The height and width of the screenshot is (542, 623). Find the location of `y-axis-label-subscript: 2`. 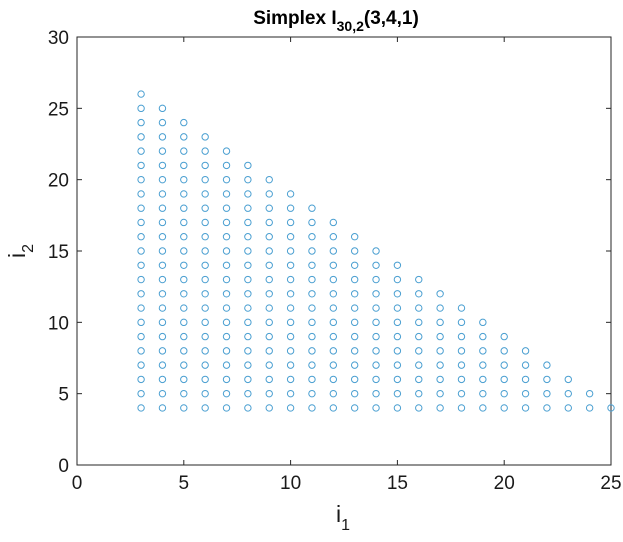

y-axis-label-subscript: 2 is located at coordinates (28, 248).